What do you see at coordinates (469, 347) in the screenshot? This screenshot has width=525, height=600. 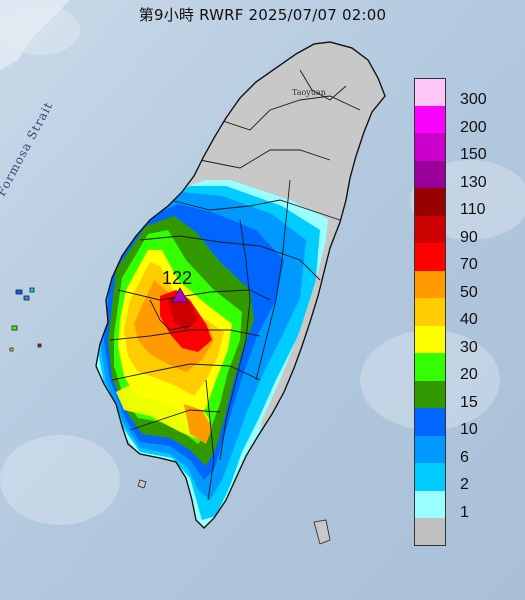 I see `legend-label: 30` at bounding box center [469, 347].